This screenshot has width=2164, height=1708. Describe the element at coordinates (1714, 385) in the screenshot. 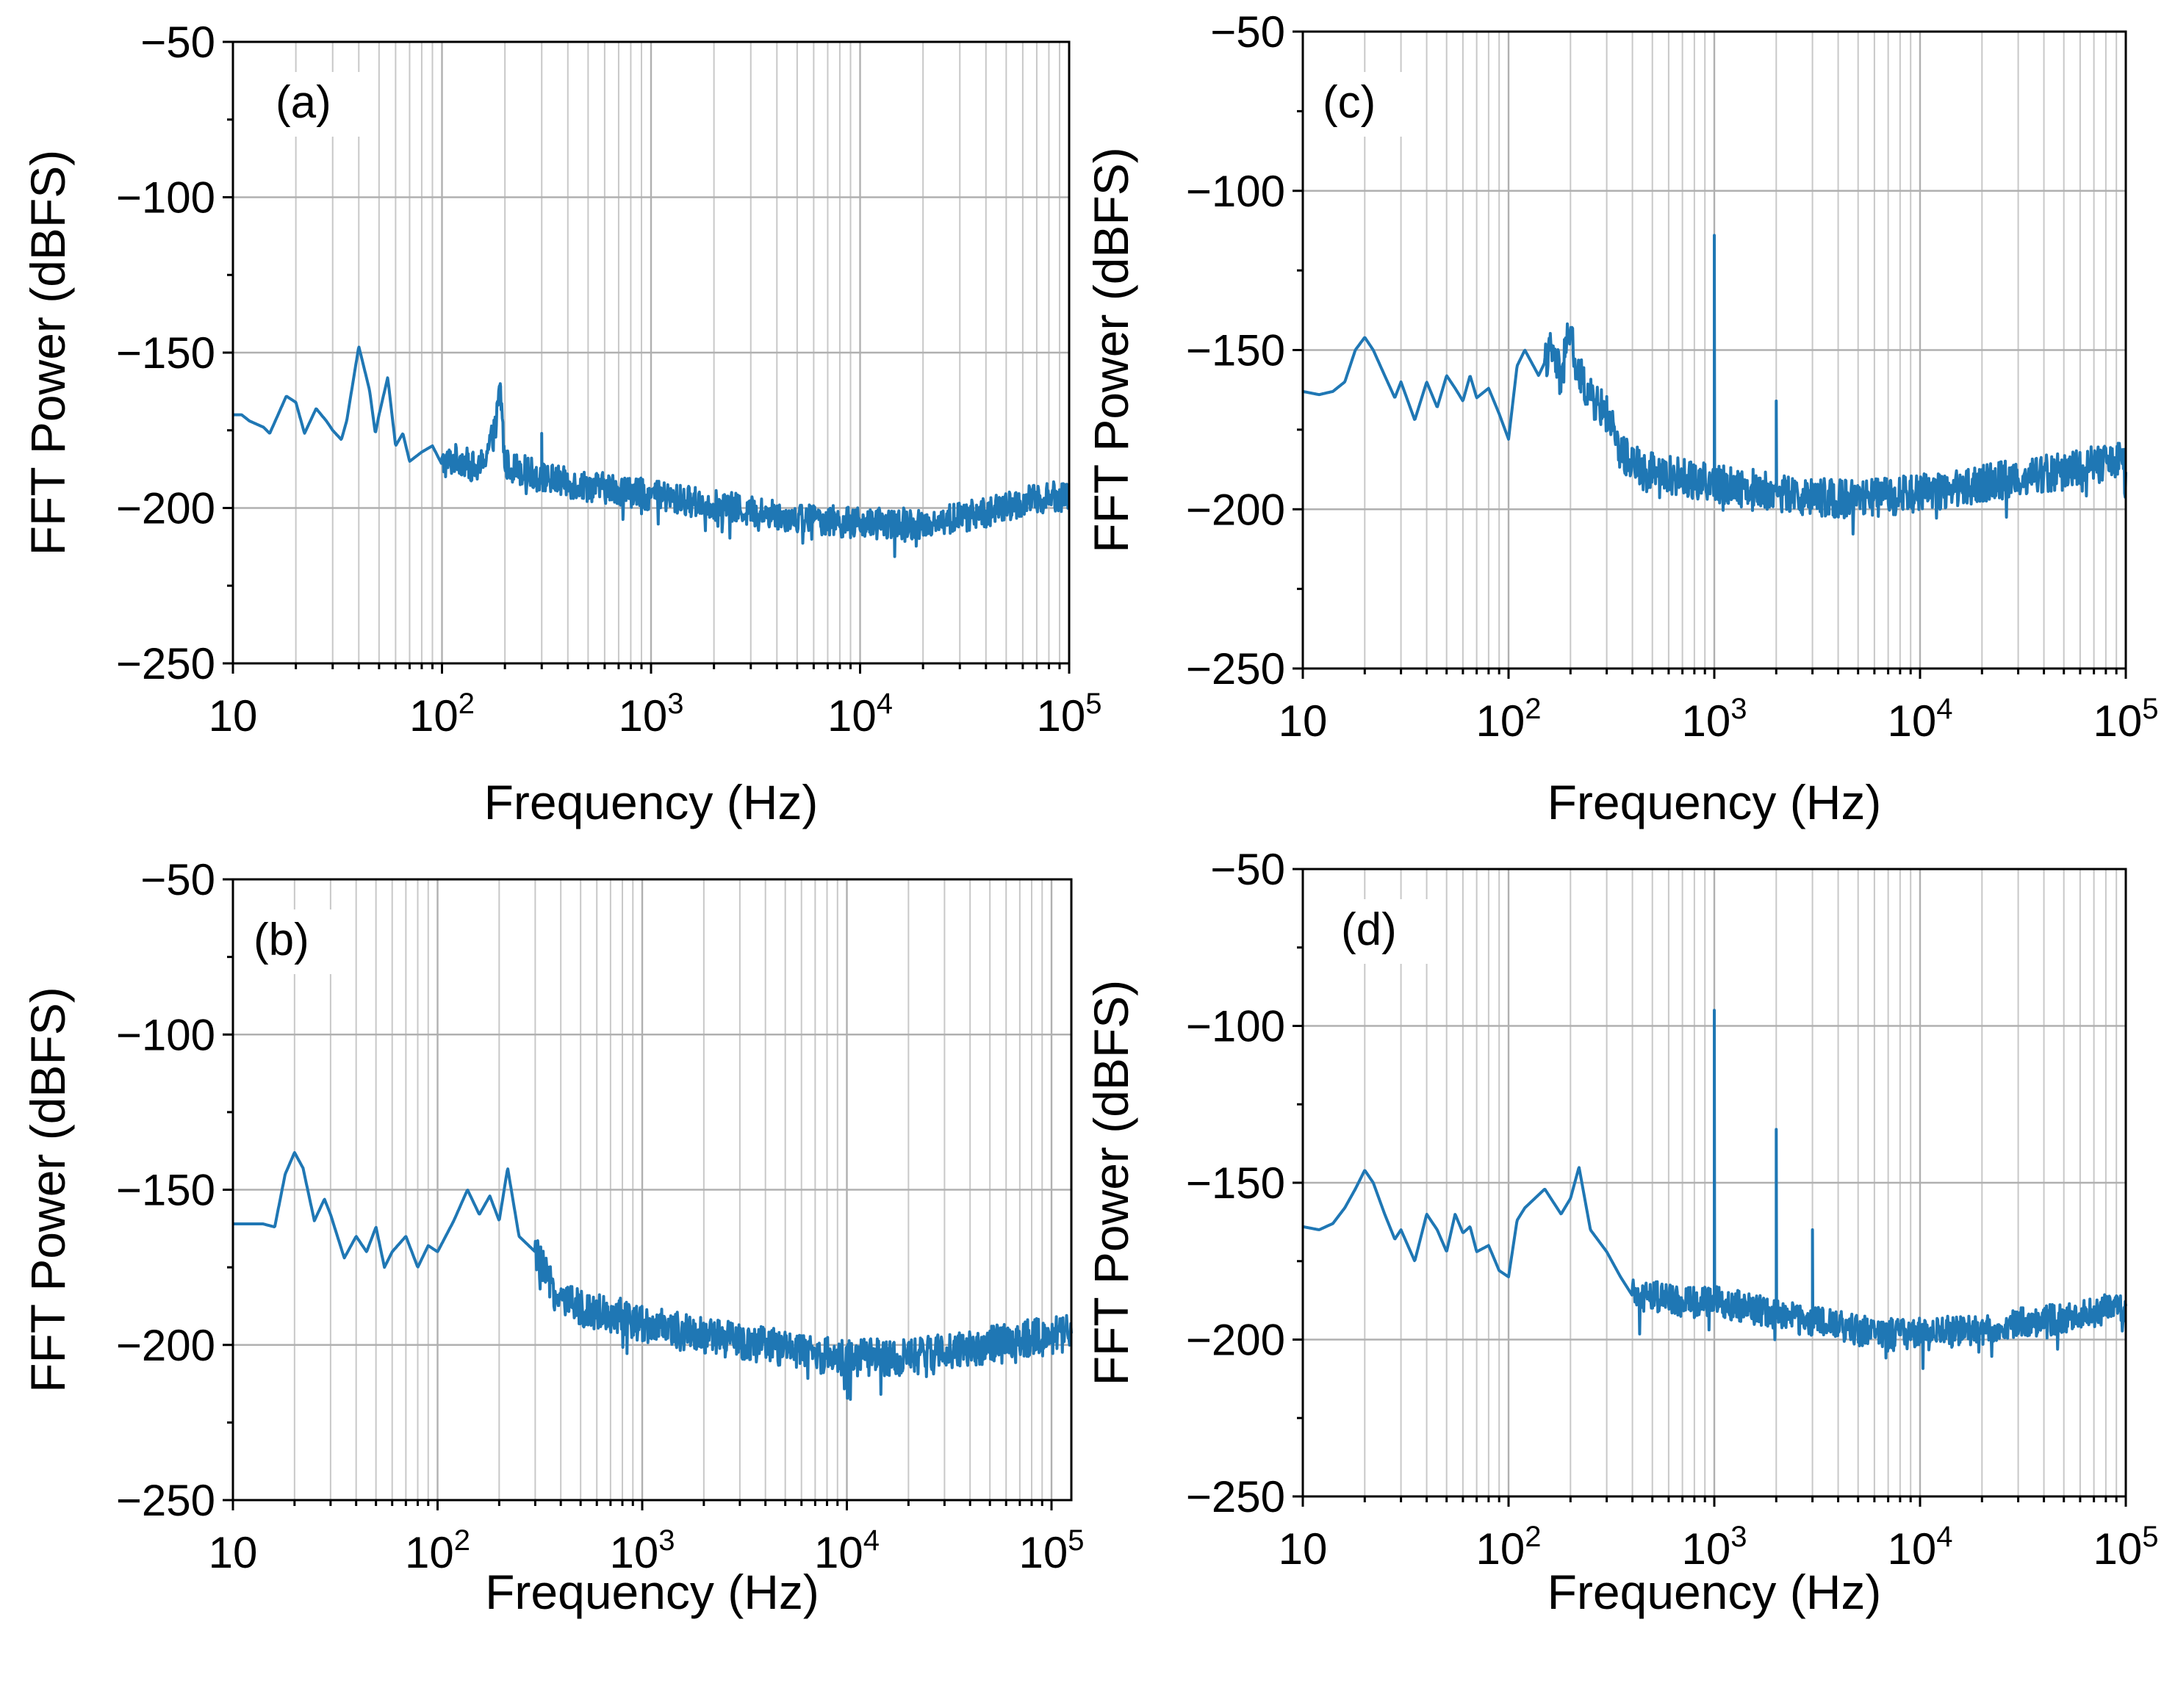

I see `series-line-c` at that location.